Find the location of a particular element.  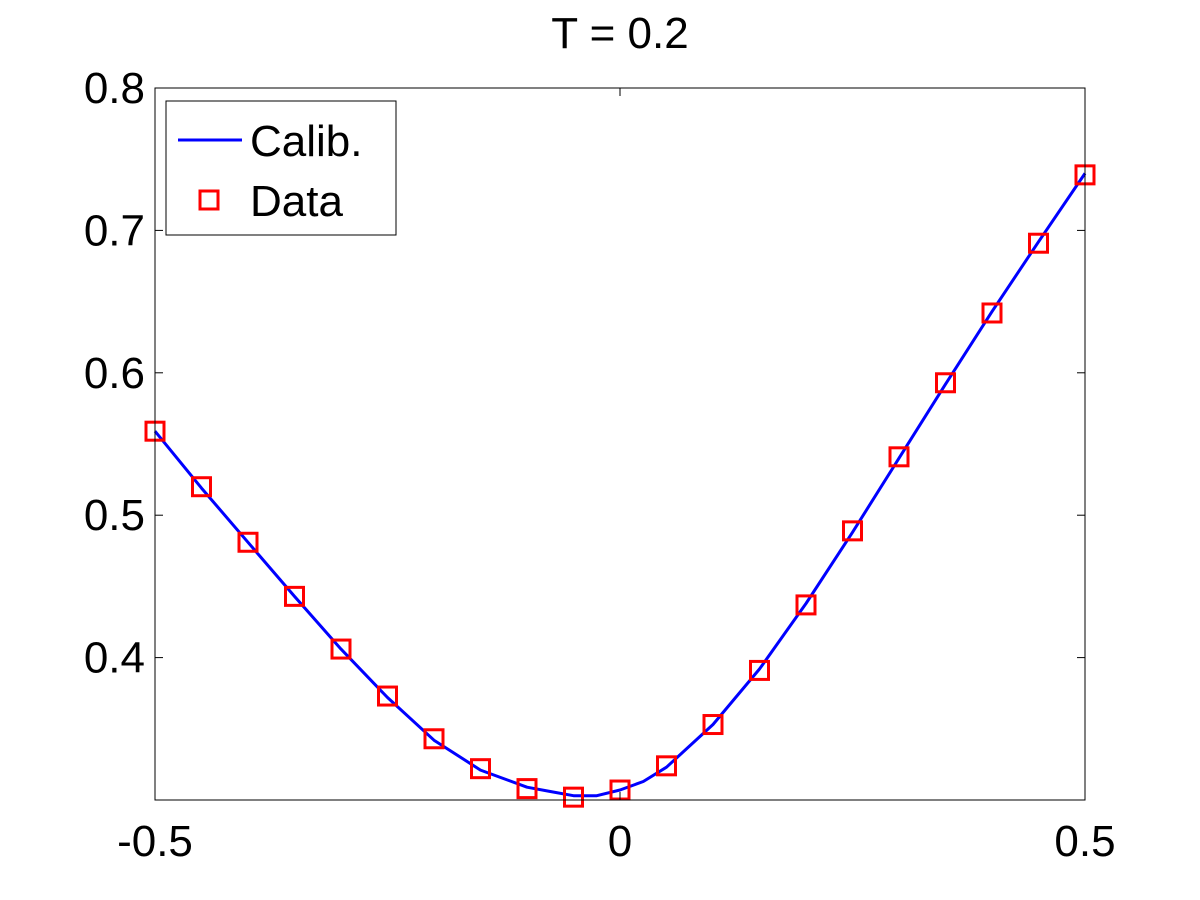

legend: Calib. Data is located at coordinates (281, 168).